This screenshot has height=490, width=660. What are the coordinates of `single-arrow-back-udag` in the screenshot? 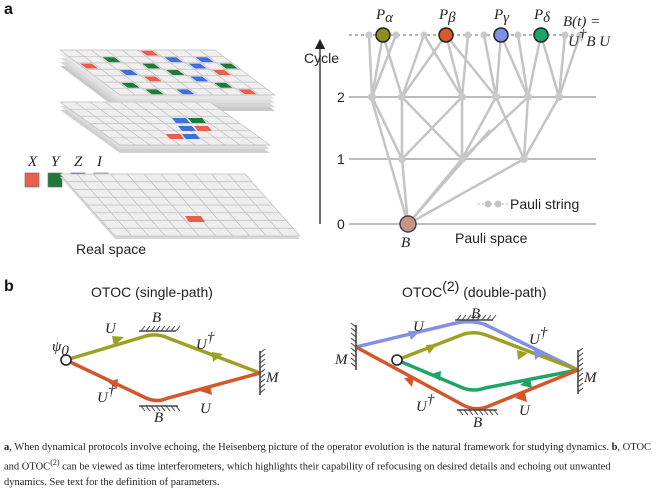 It's located at (113, 384).